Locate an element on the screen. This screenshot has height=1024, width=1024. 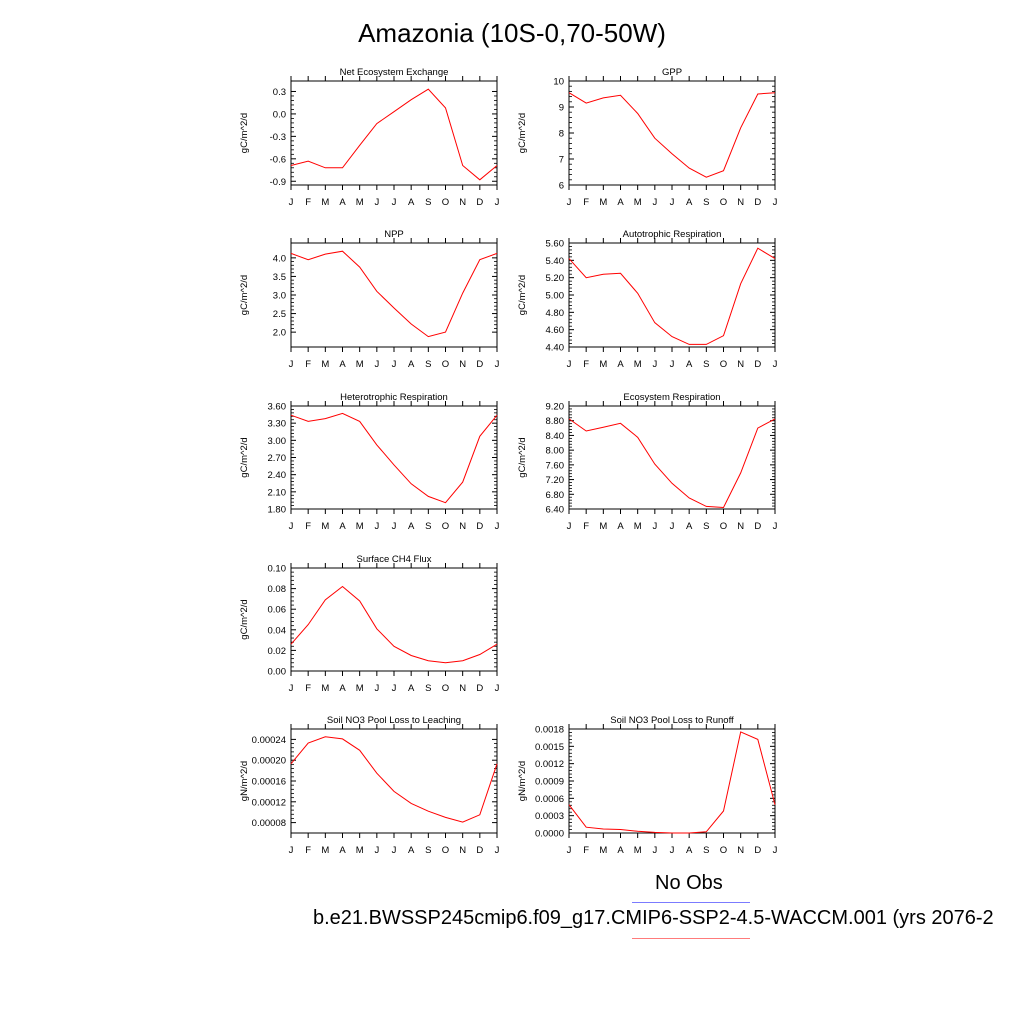
panel-6-xtick-label: O is located at coordinates (723, 526).